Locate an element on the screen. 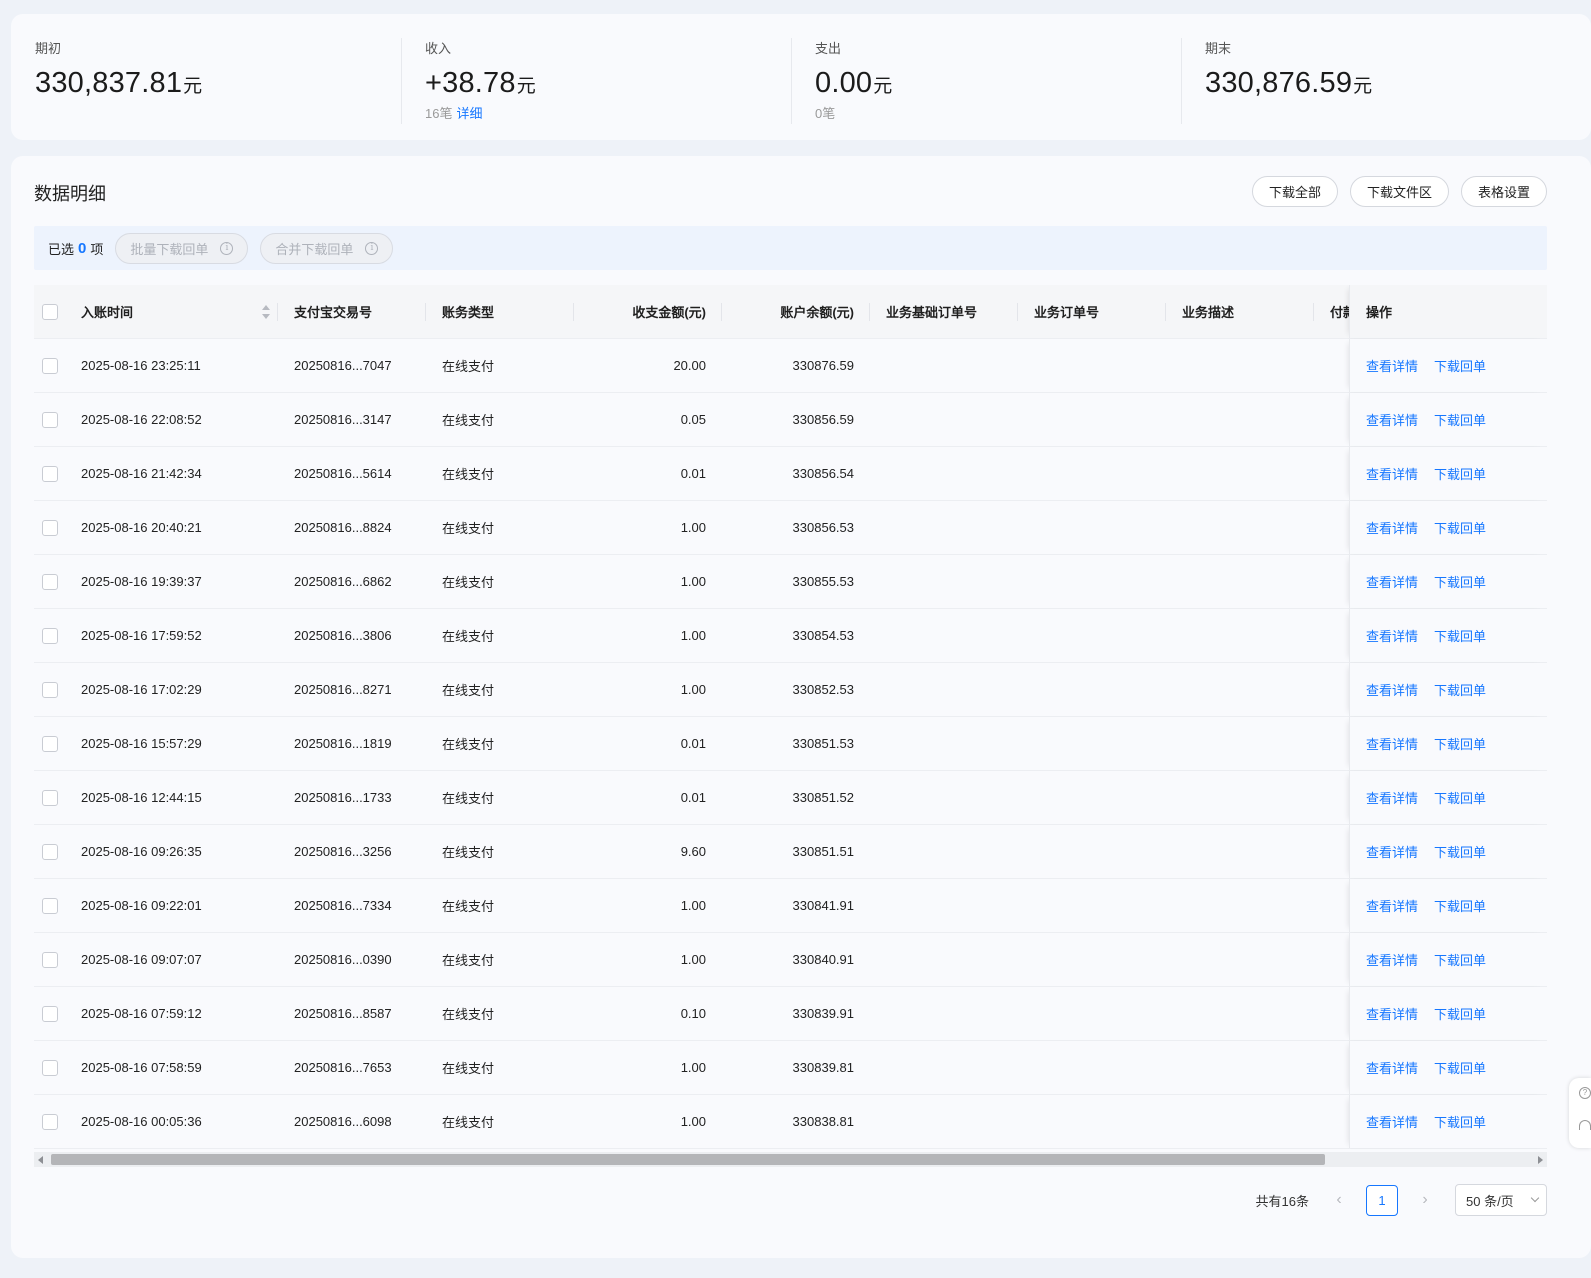 Image resolution: width=1591 pixels, height=1278 pixels. cell-time: 2025-08-16 07:58:59 is located at coordinates (141, 1067).